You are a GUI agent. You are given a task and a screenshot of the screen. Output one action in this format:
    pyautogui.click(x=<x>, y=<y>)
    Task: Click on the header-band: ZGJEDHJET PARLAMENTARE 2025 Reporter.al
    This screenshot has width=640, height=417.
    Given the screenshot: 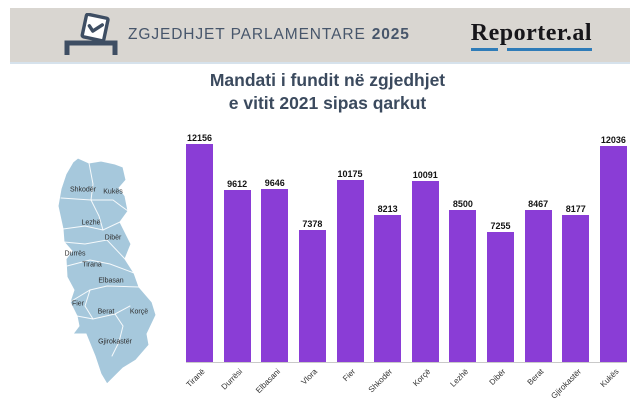 What is the action you would take?
    pyautogui.click(x=320, y=36)
    